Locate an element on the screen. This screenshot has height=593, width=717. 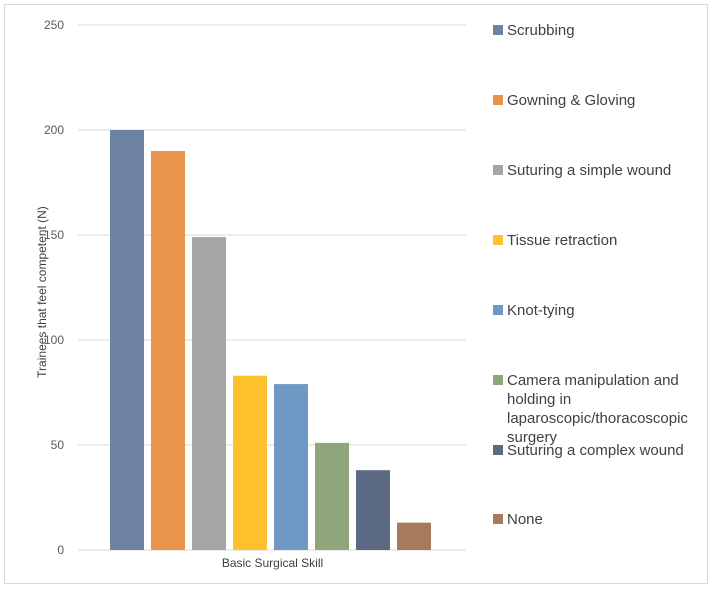
bar-tissue-retraction is located at coordinates (250, 462).